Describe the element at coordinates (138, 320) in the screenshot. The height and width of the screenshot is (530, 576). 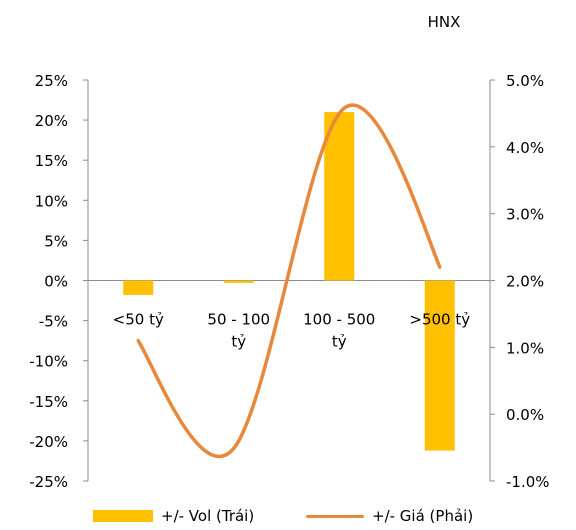
I see `category-label: <50 tỷ` at that location.